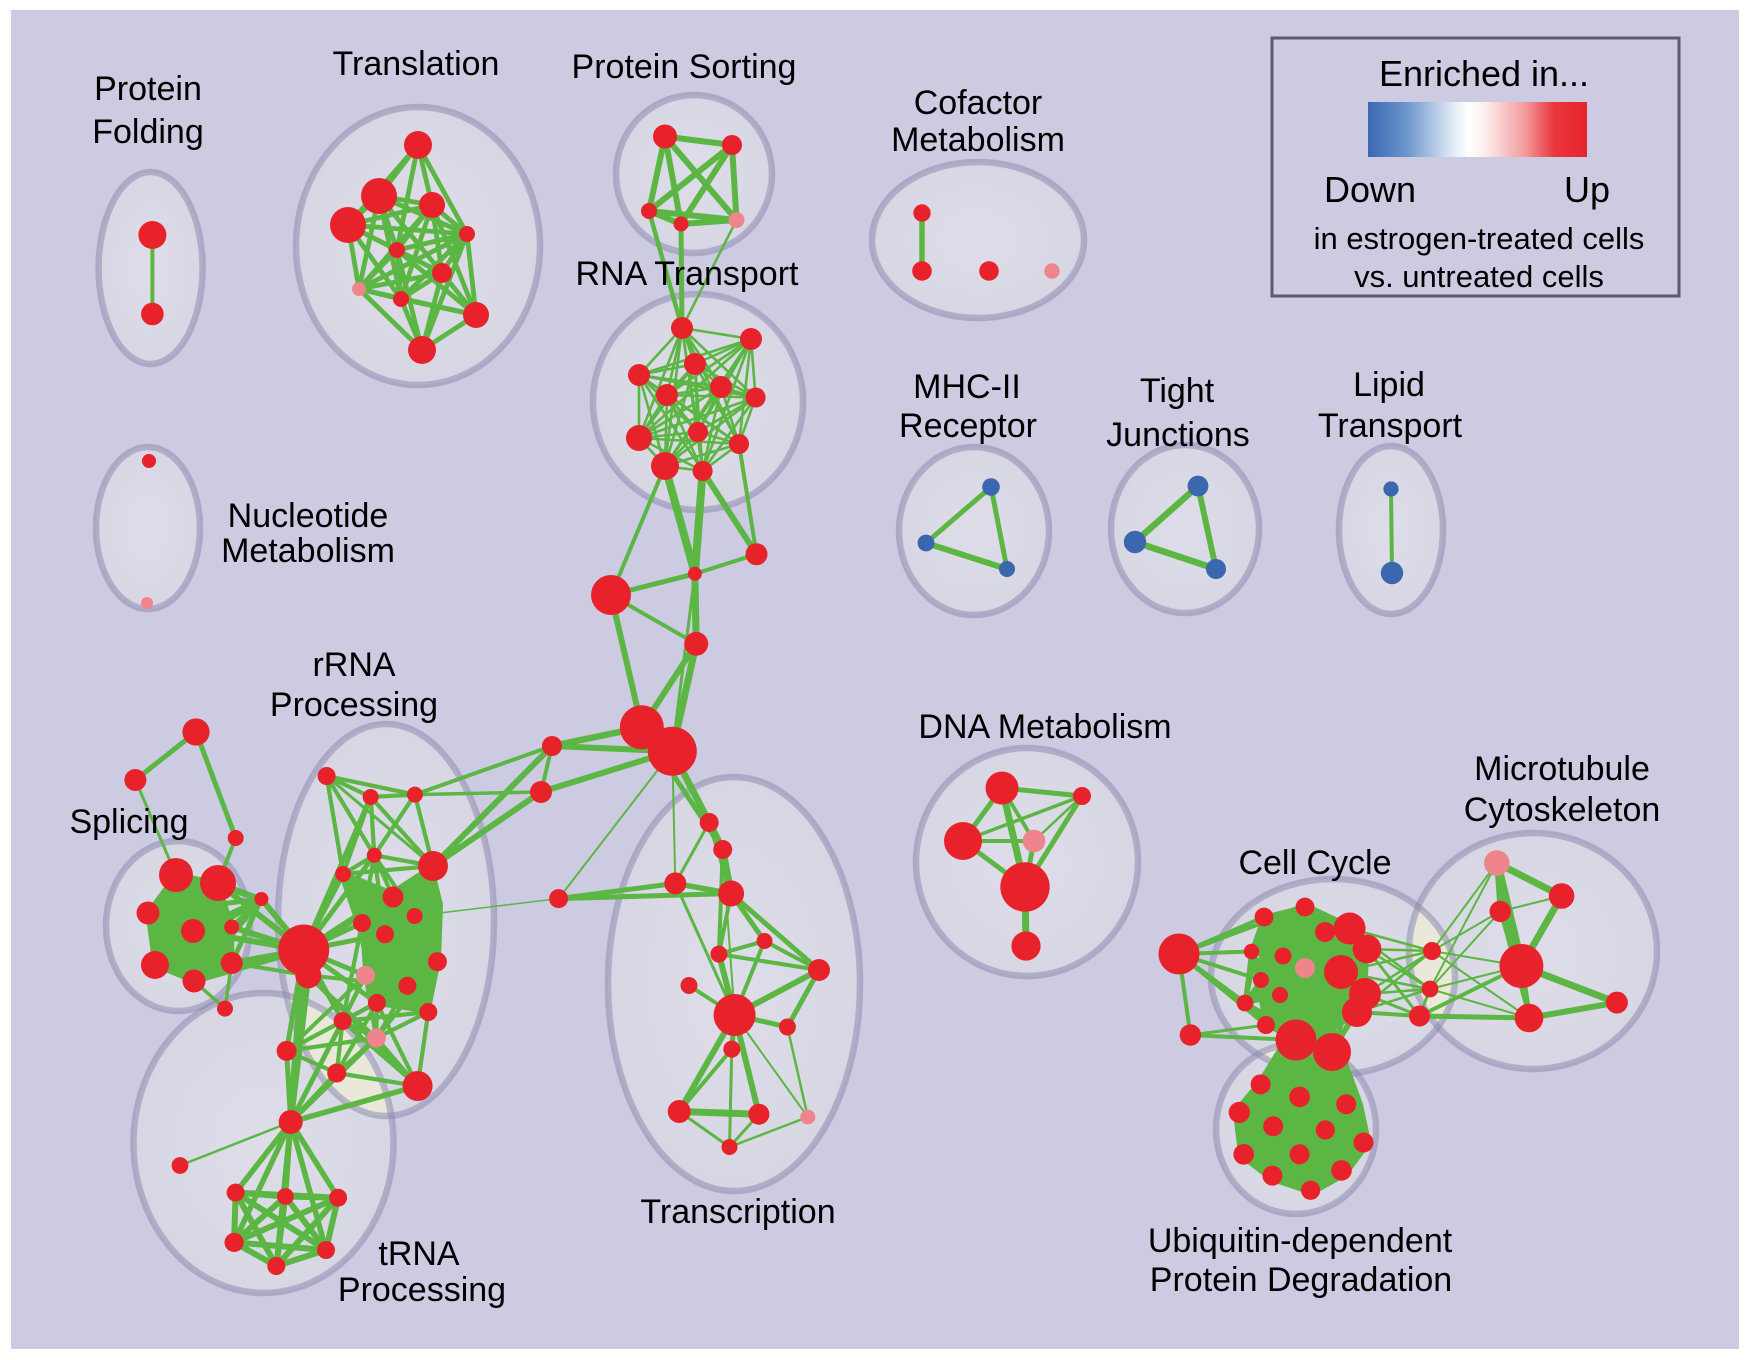 The image size is (1750, 1360). I want to click on svg-text: MHC-II, so click(967, 387).